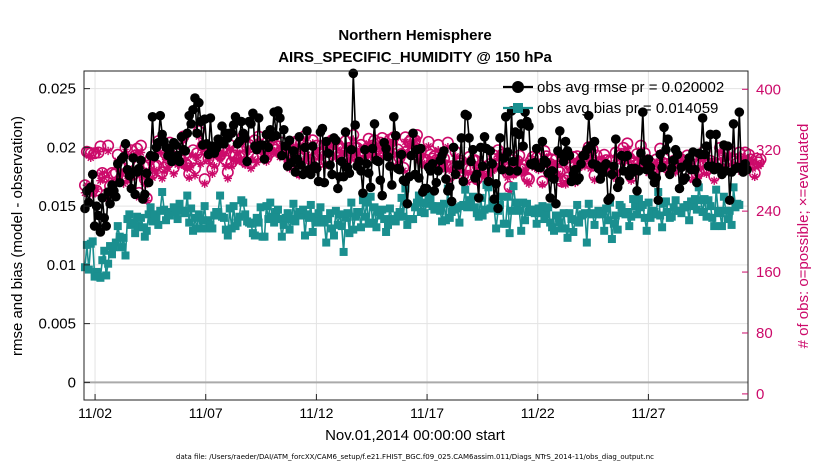  Describe the element at coordinates (316, 413) in the screenshot. I see `tick-label-x-2: 11/12` at that location.